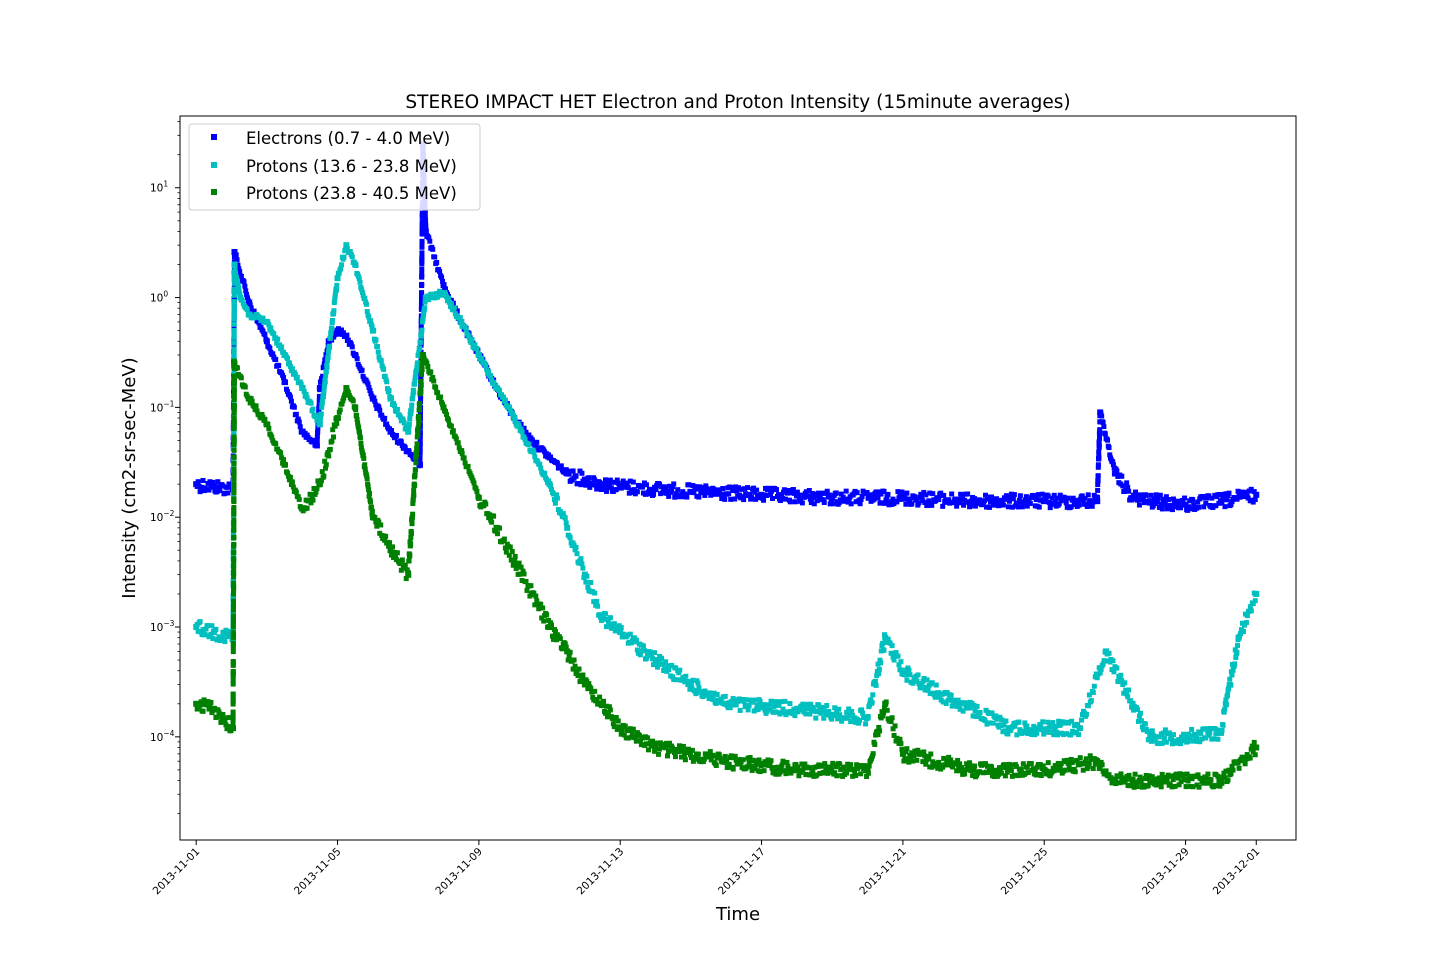  I want to click on y-tick-label: 100, so click(159, 297).